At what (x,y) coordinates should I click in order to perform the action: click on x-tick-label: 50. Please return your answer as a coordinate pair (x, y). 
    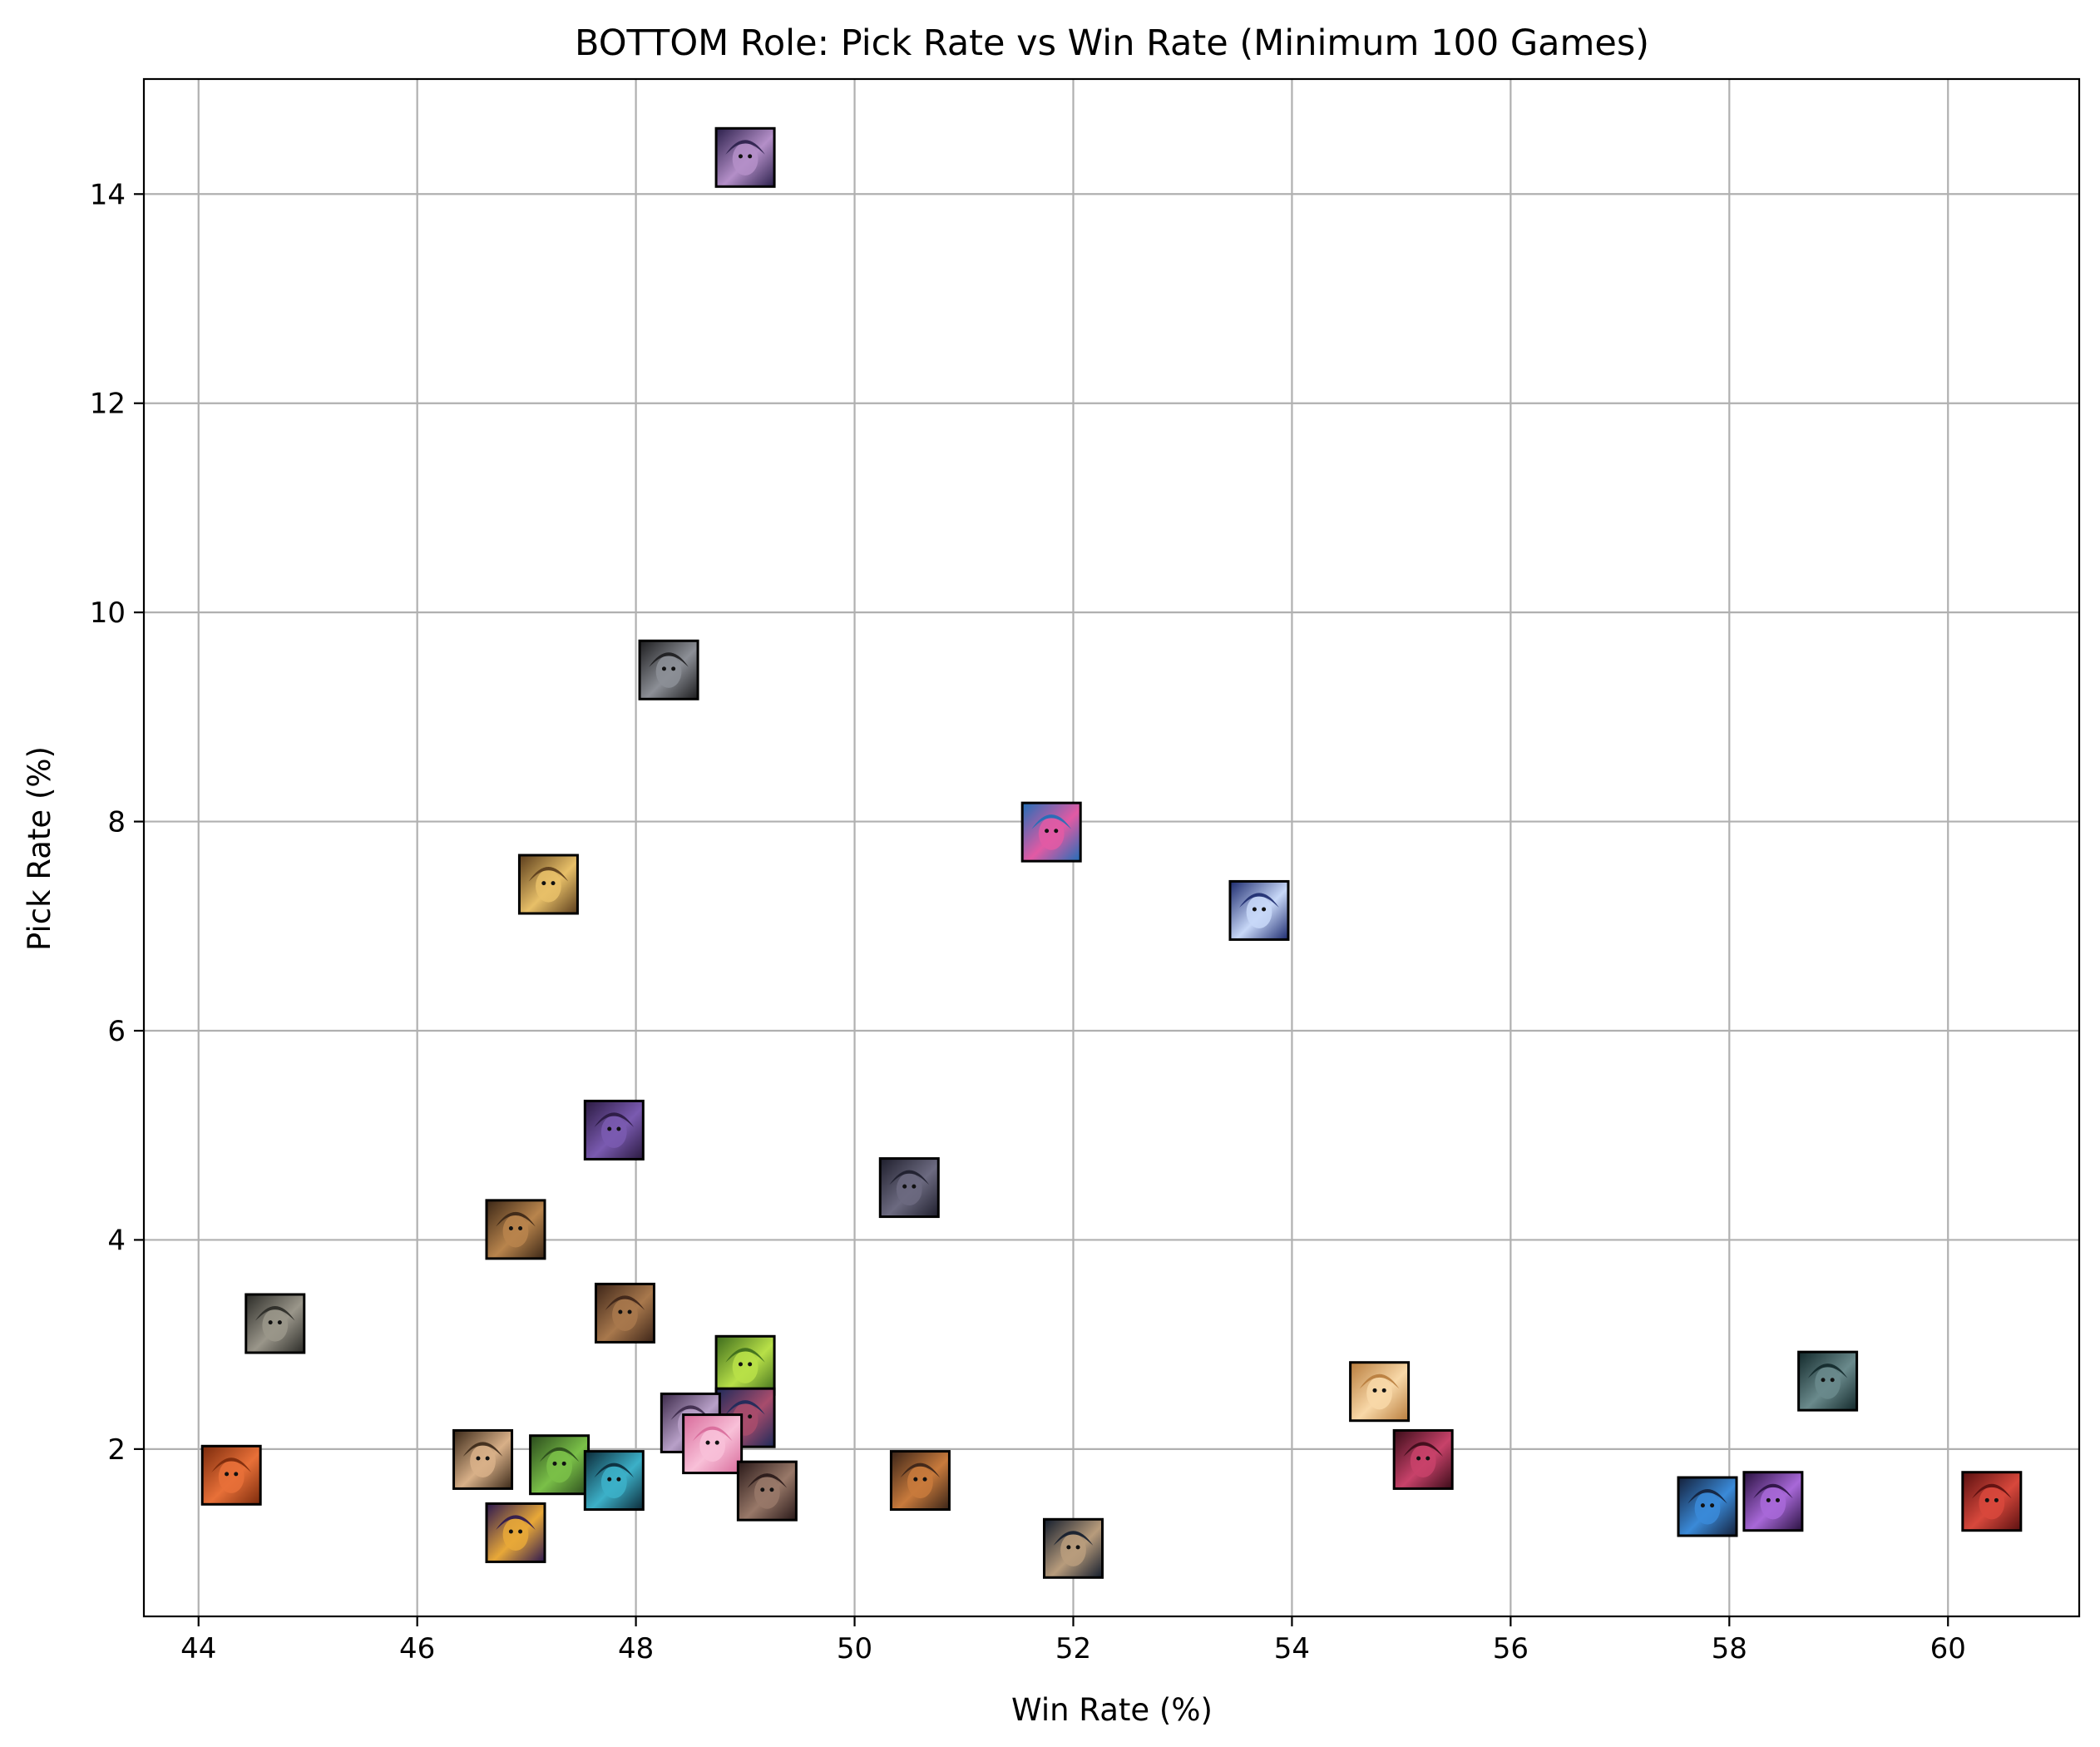
    Looking at the image, I should click on (854, 1648).